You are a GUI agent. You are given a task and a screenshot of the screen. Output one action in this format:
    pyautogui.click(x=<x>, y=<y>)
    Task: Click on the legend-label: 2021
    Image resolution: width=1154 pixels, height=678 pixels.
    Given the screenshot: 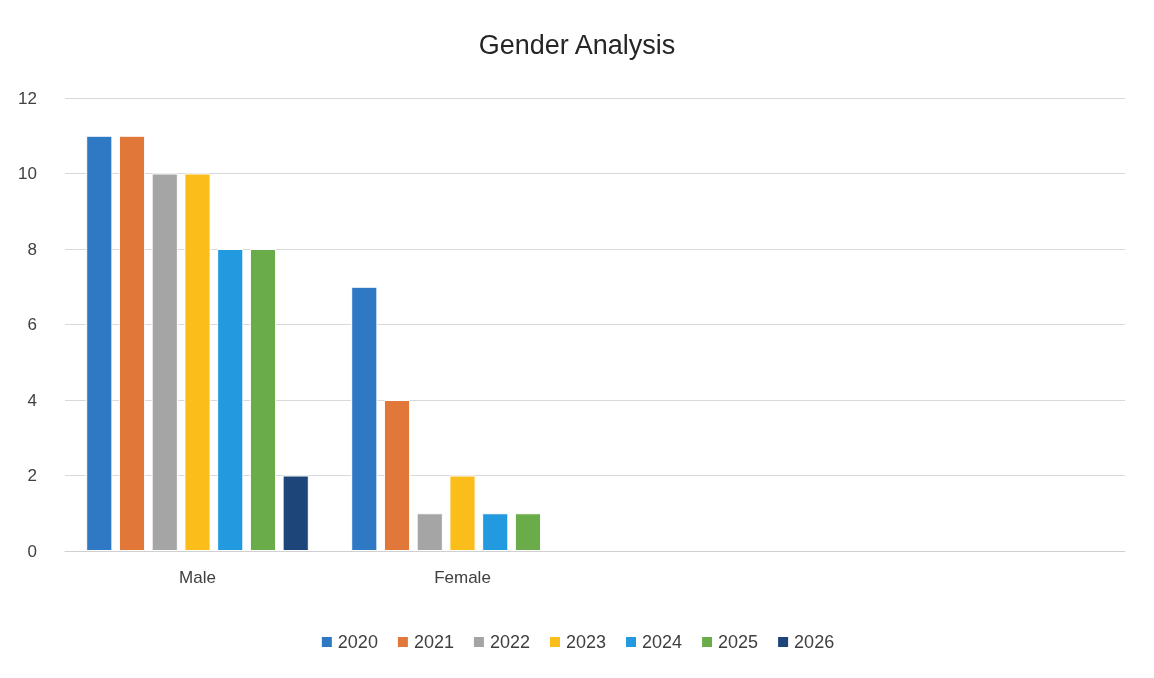 What is the action you would take?
    pyautogui.click(x=433, y=642)
    